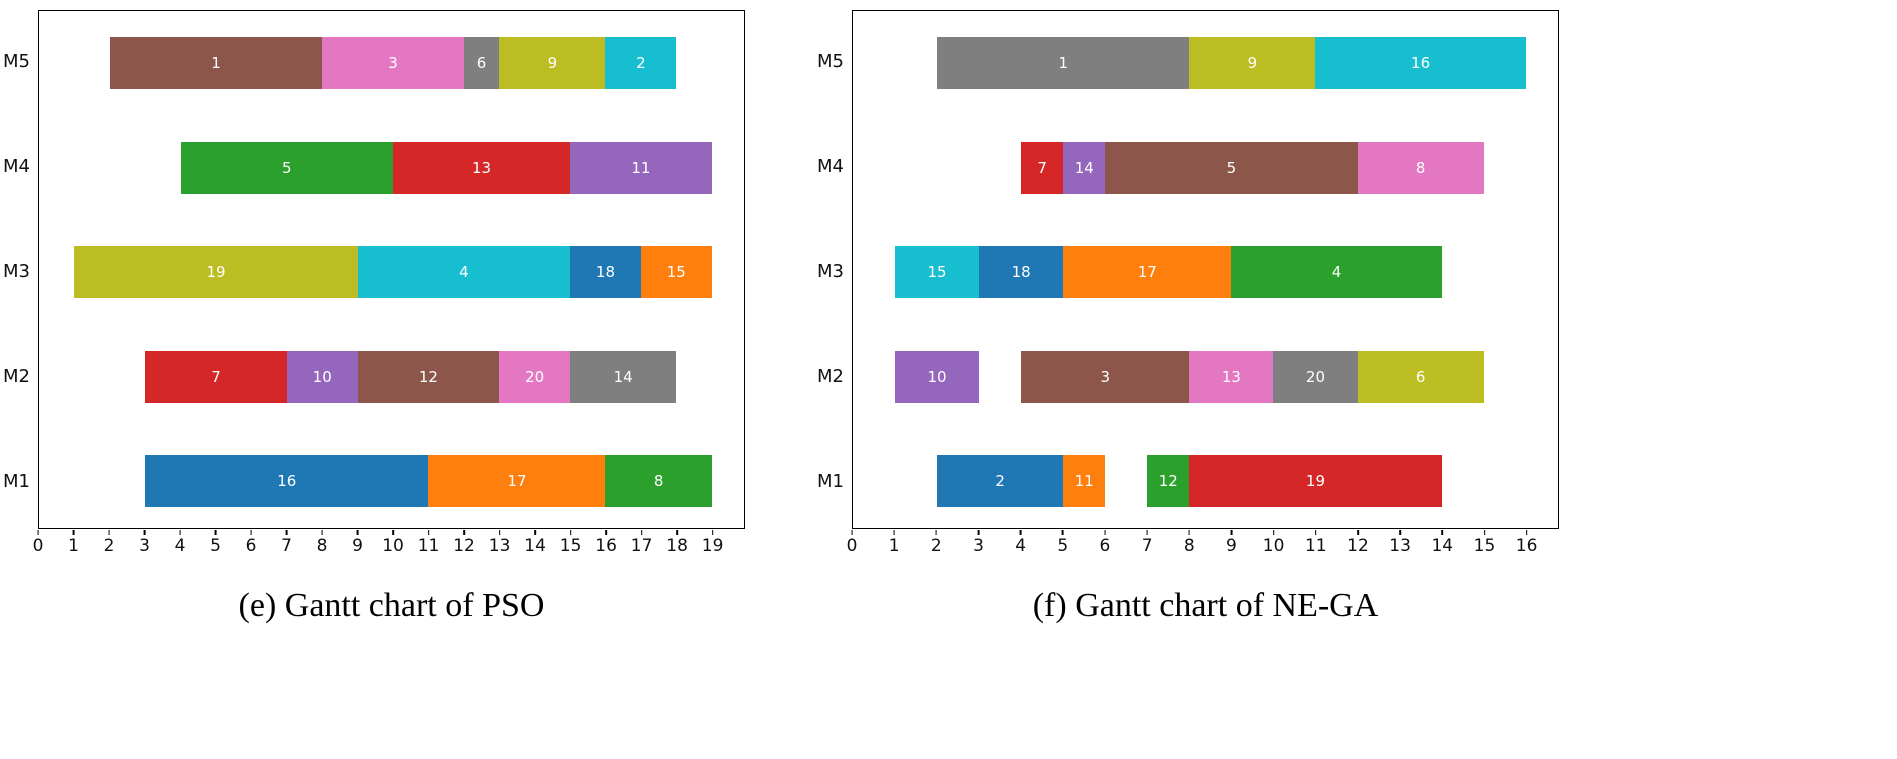  Describe the element at coordinates (1084, 480) in the screenshot. I see `gantt-bar-job-label: 11` at that location.